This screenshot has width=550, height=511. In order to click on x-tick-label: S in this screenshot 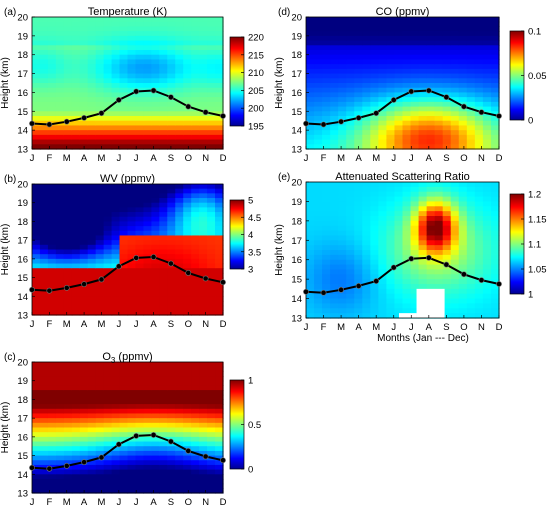, I will do `click(171, 158)`.